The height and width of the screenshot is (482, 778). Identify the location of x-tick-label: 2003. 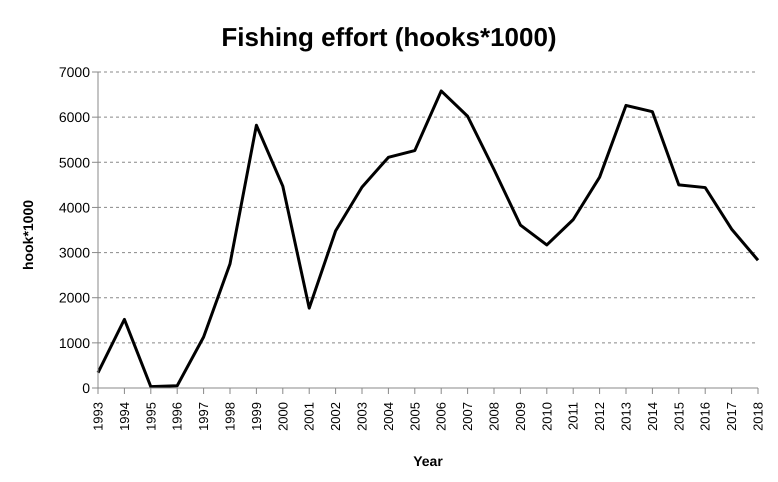
(362, 416).